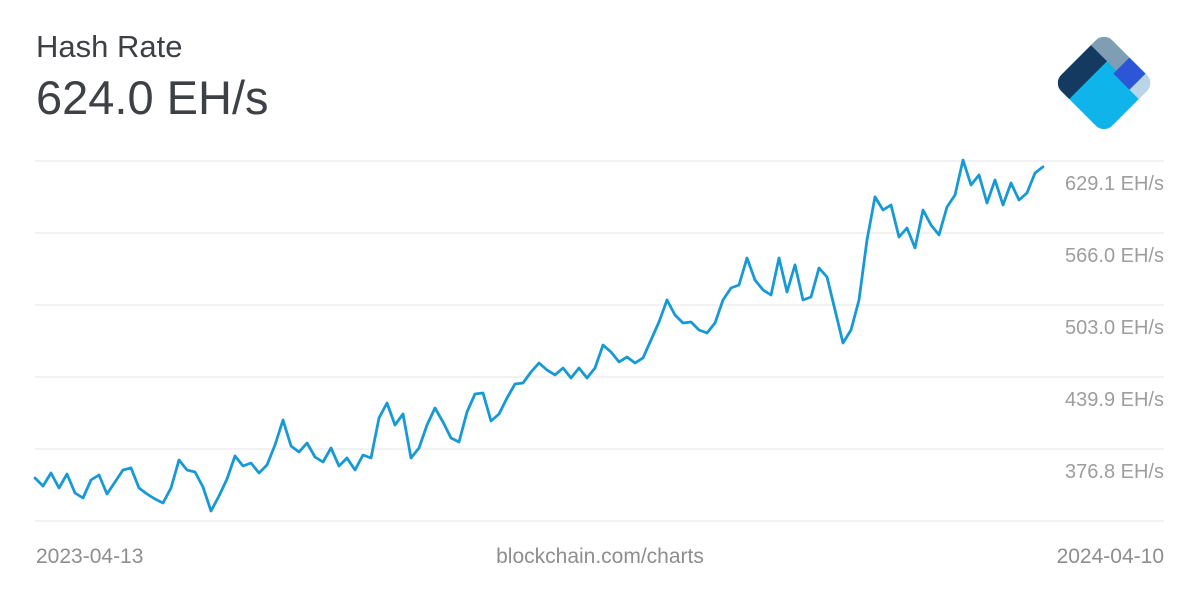  I want to click on logo-slate-block, so click(1110, 51).